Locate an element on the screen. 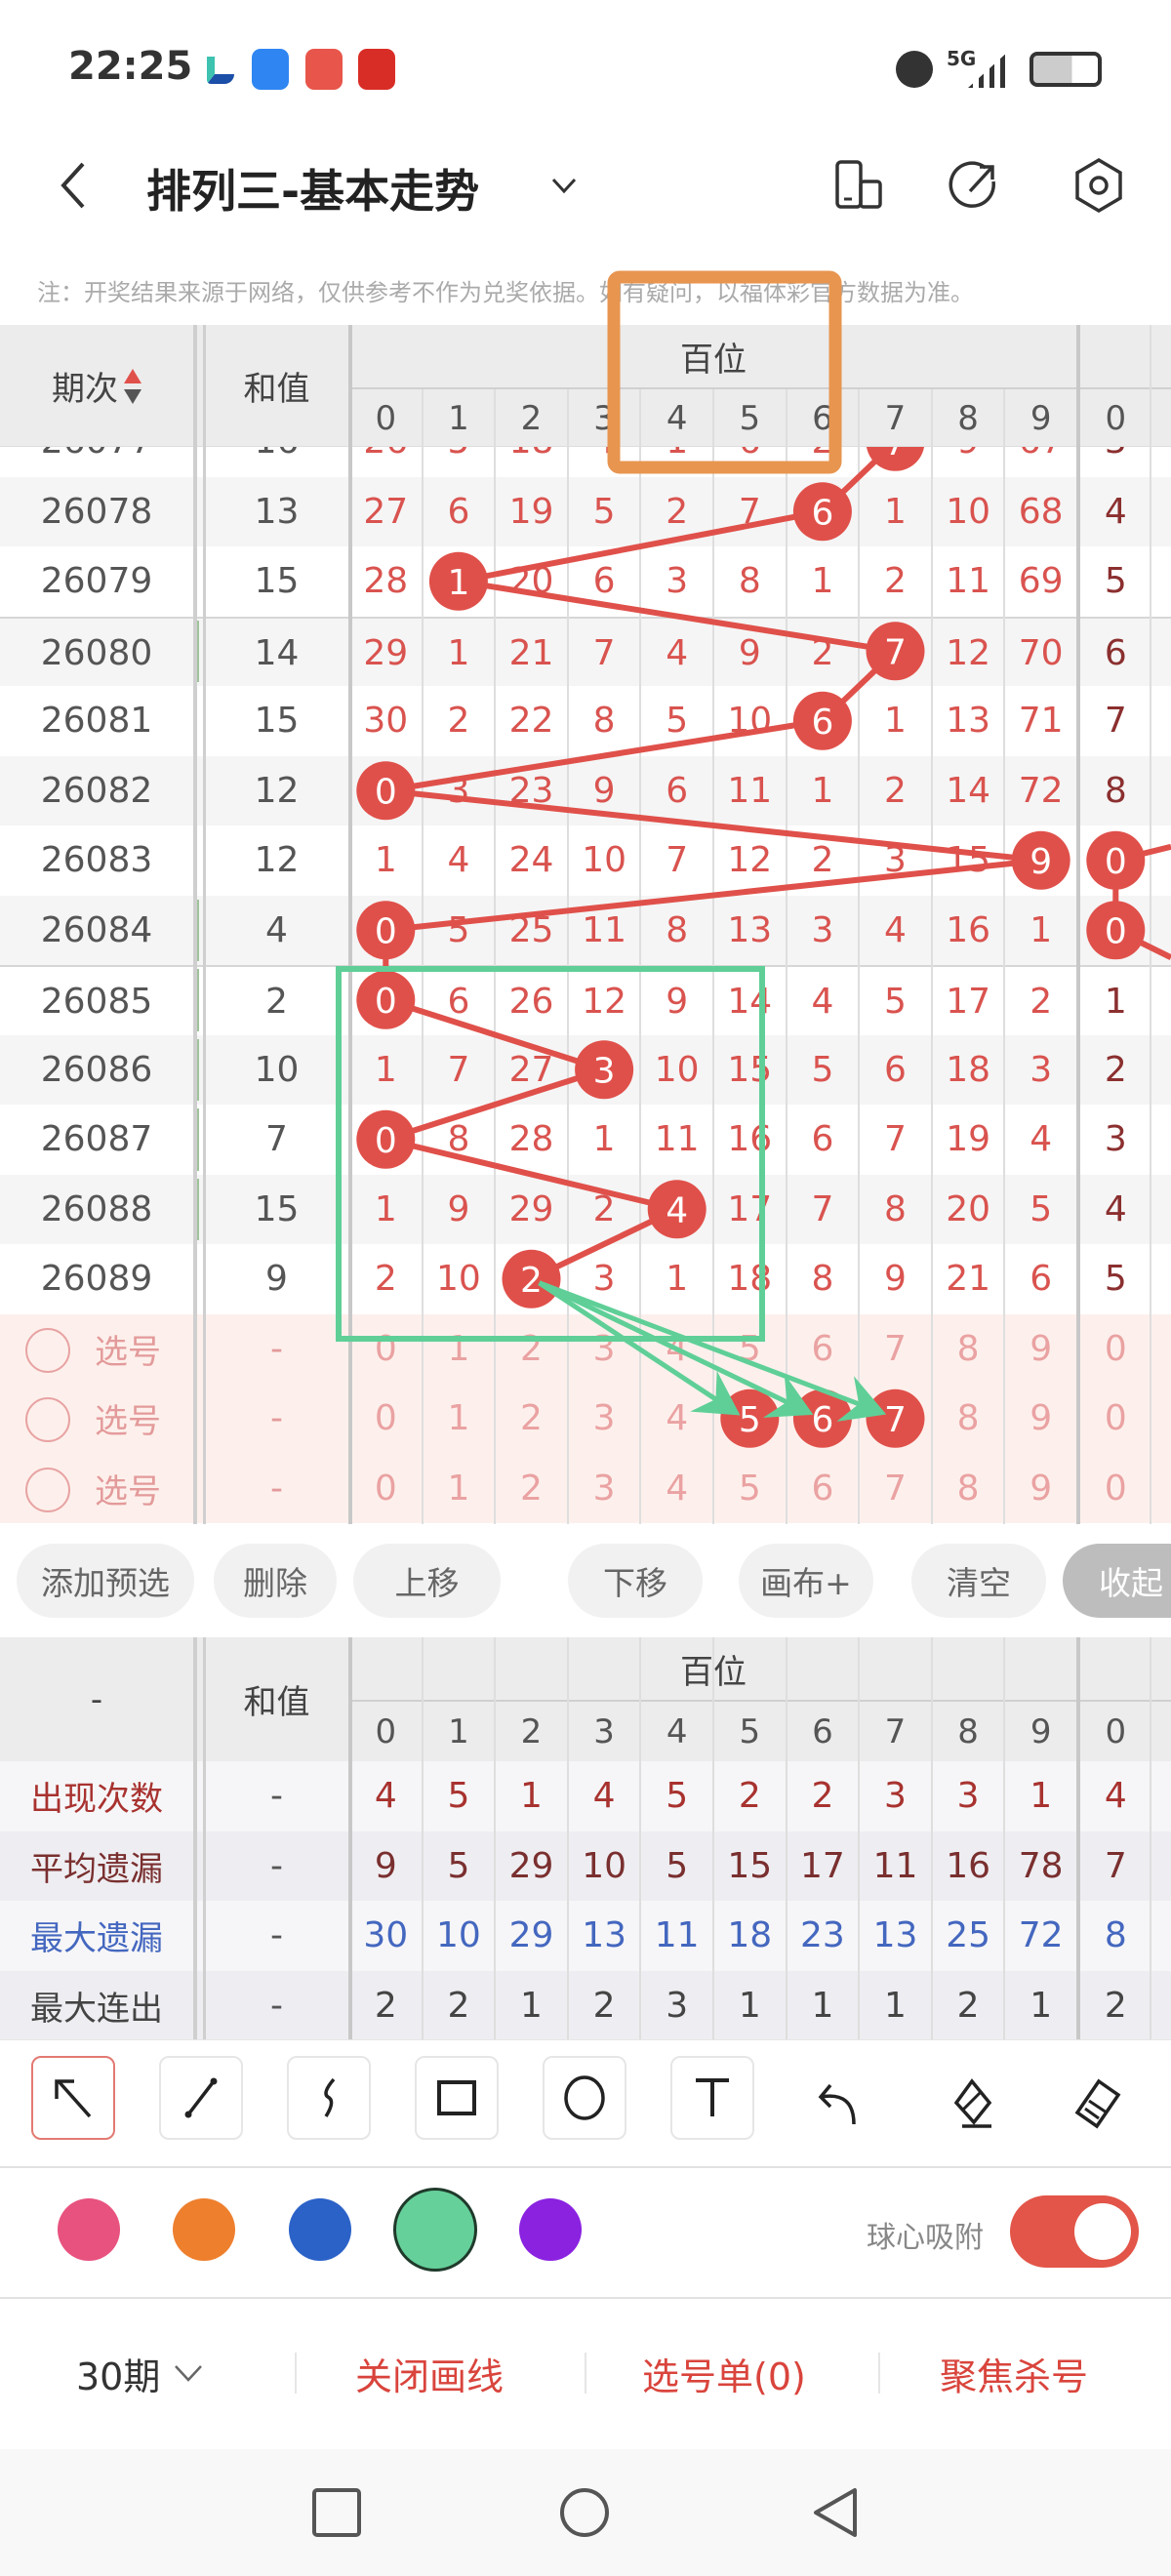 This screenshot has width=1171, height=2576. back-nav-icon is located at coordinates (834, 2512).